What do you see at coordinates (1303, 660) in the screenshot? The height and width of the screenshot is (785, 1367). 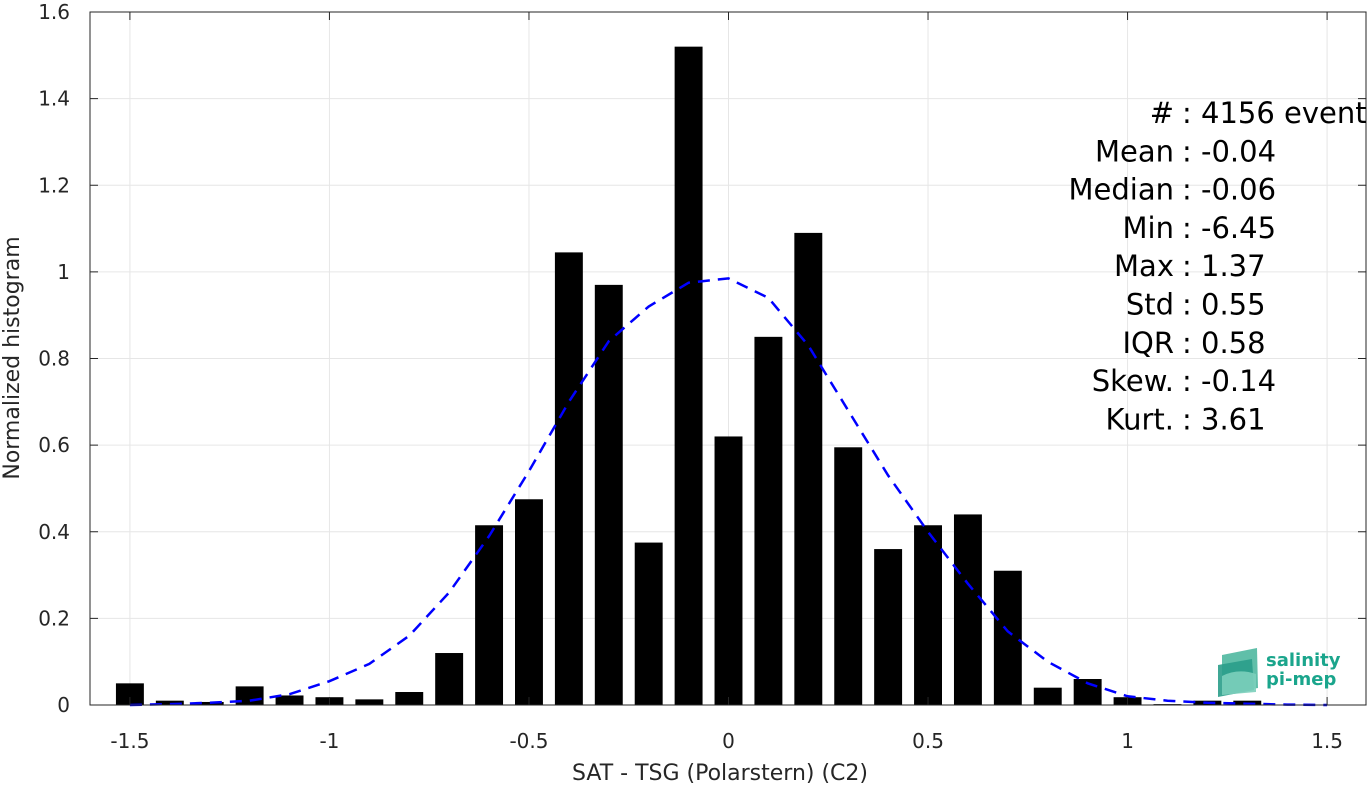 I see `logo-text-line1: salinity` at bounding box center [1303, 660].